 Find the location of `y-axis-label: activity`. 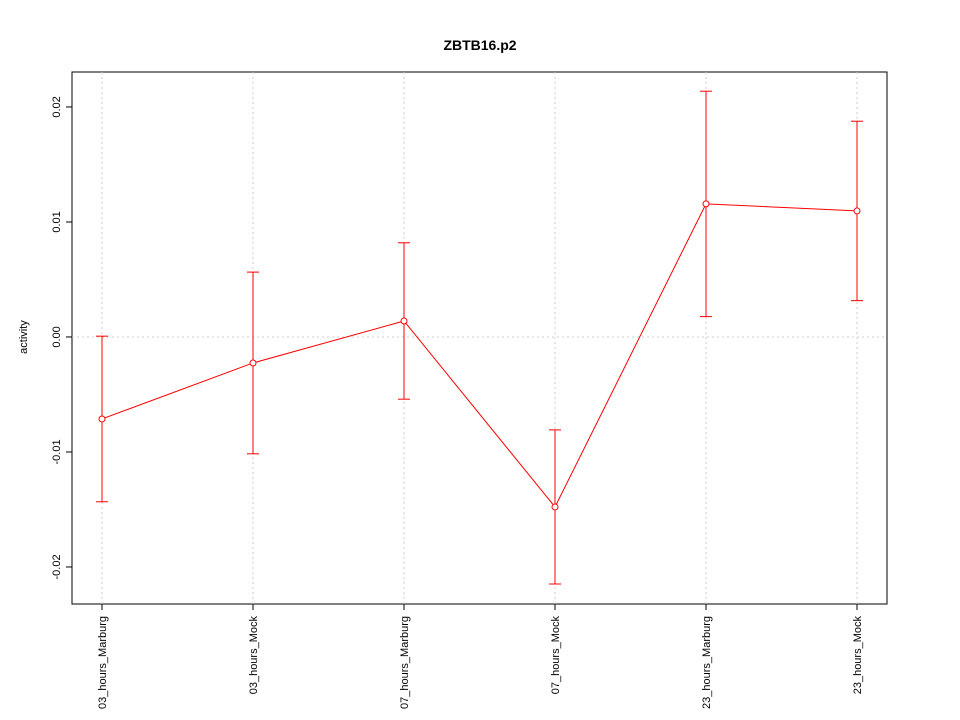

y-axis-label: activity is located at coordinates (24, 337).